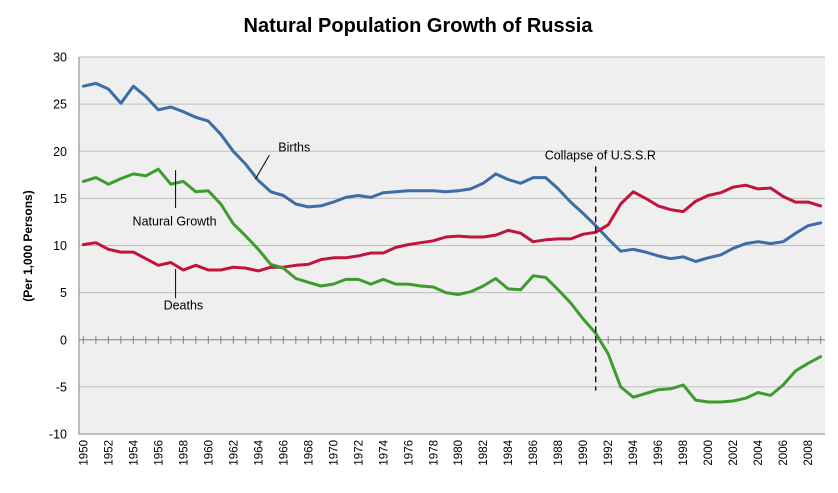  What do you see at coordinates (634, 452) in the screenshot?
I see `x-tick-label: 1994` at bounding box center [634, 452].